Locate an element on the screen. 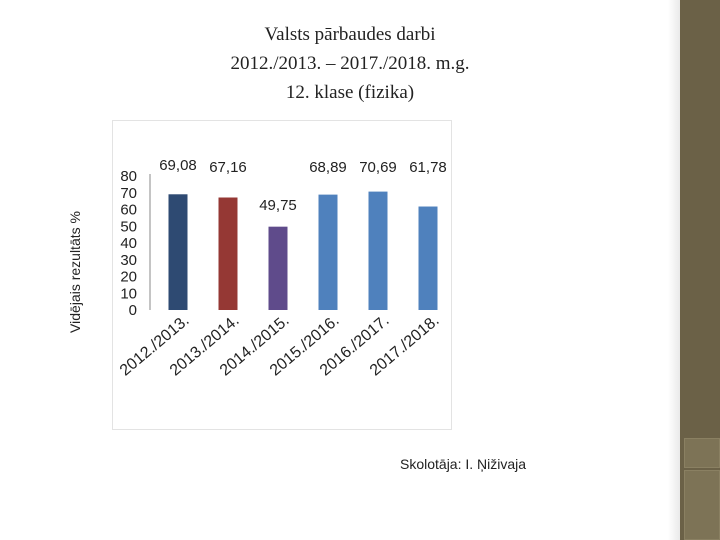  sidebar-block-lower is located at coordinates (702, 505).